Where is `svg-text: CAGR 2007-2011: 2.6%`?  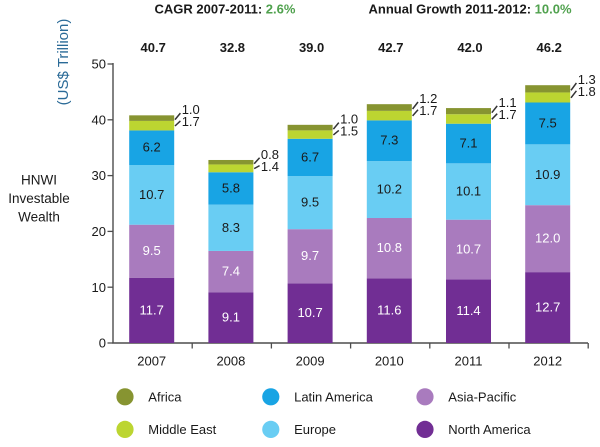 svg-text: CAGR 2007-2011: 2.6% is located at coordinates (225, 9).